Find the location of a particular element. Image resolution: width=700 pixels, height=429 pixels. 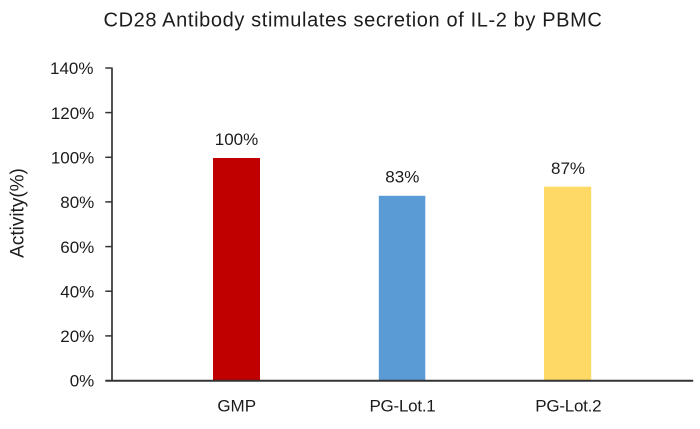

svg-text: 120% is located at coordinates (72, 113).